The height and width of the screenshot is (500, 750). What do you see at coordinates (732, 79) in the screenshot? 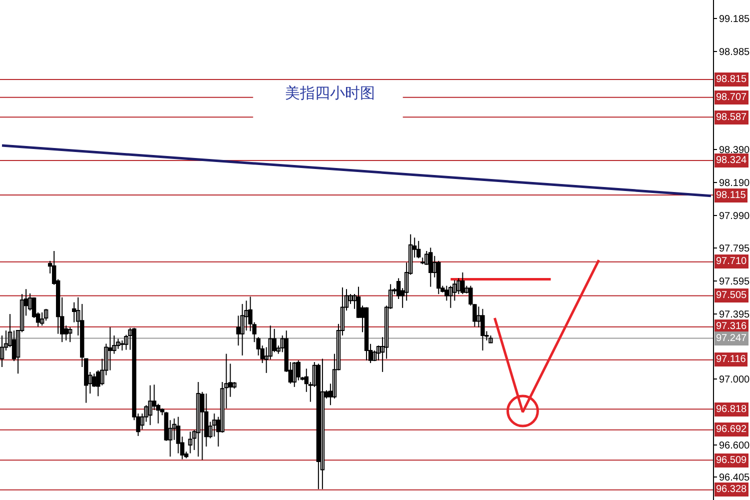
I see `ref-line-label: 98.815` at bounding box center [732, 79].